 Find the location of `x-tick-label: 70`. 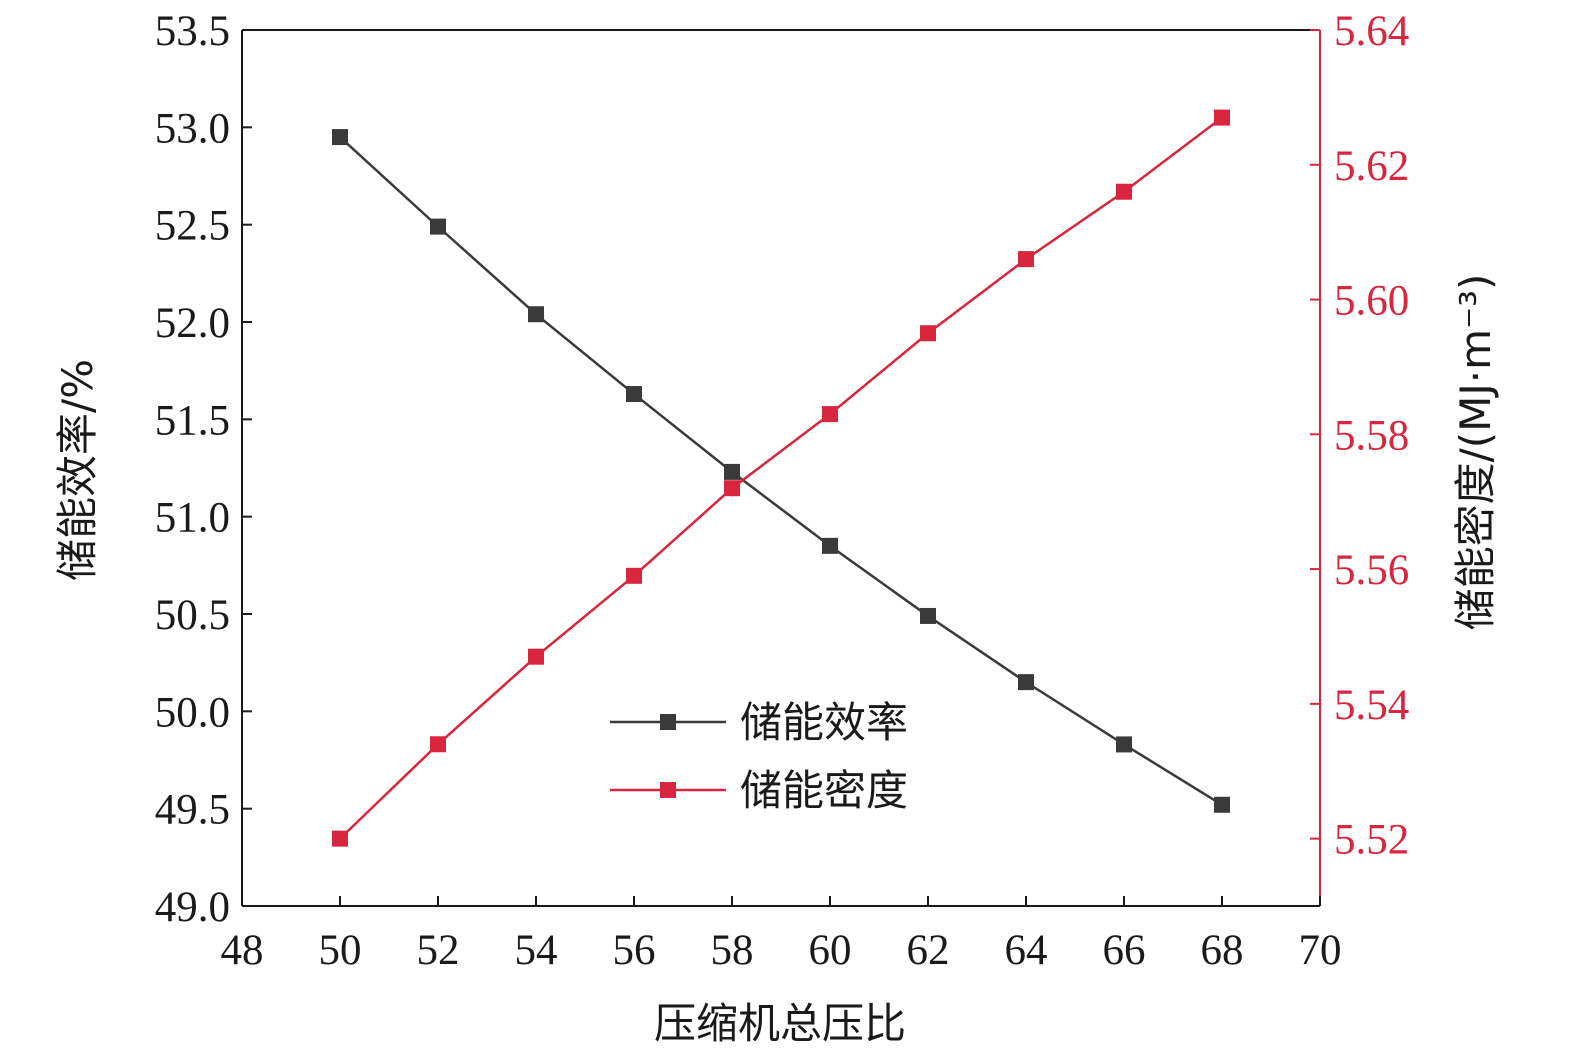

x-tick-label: 70 is located at coordinates (1320, 950).